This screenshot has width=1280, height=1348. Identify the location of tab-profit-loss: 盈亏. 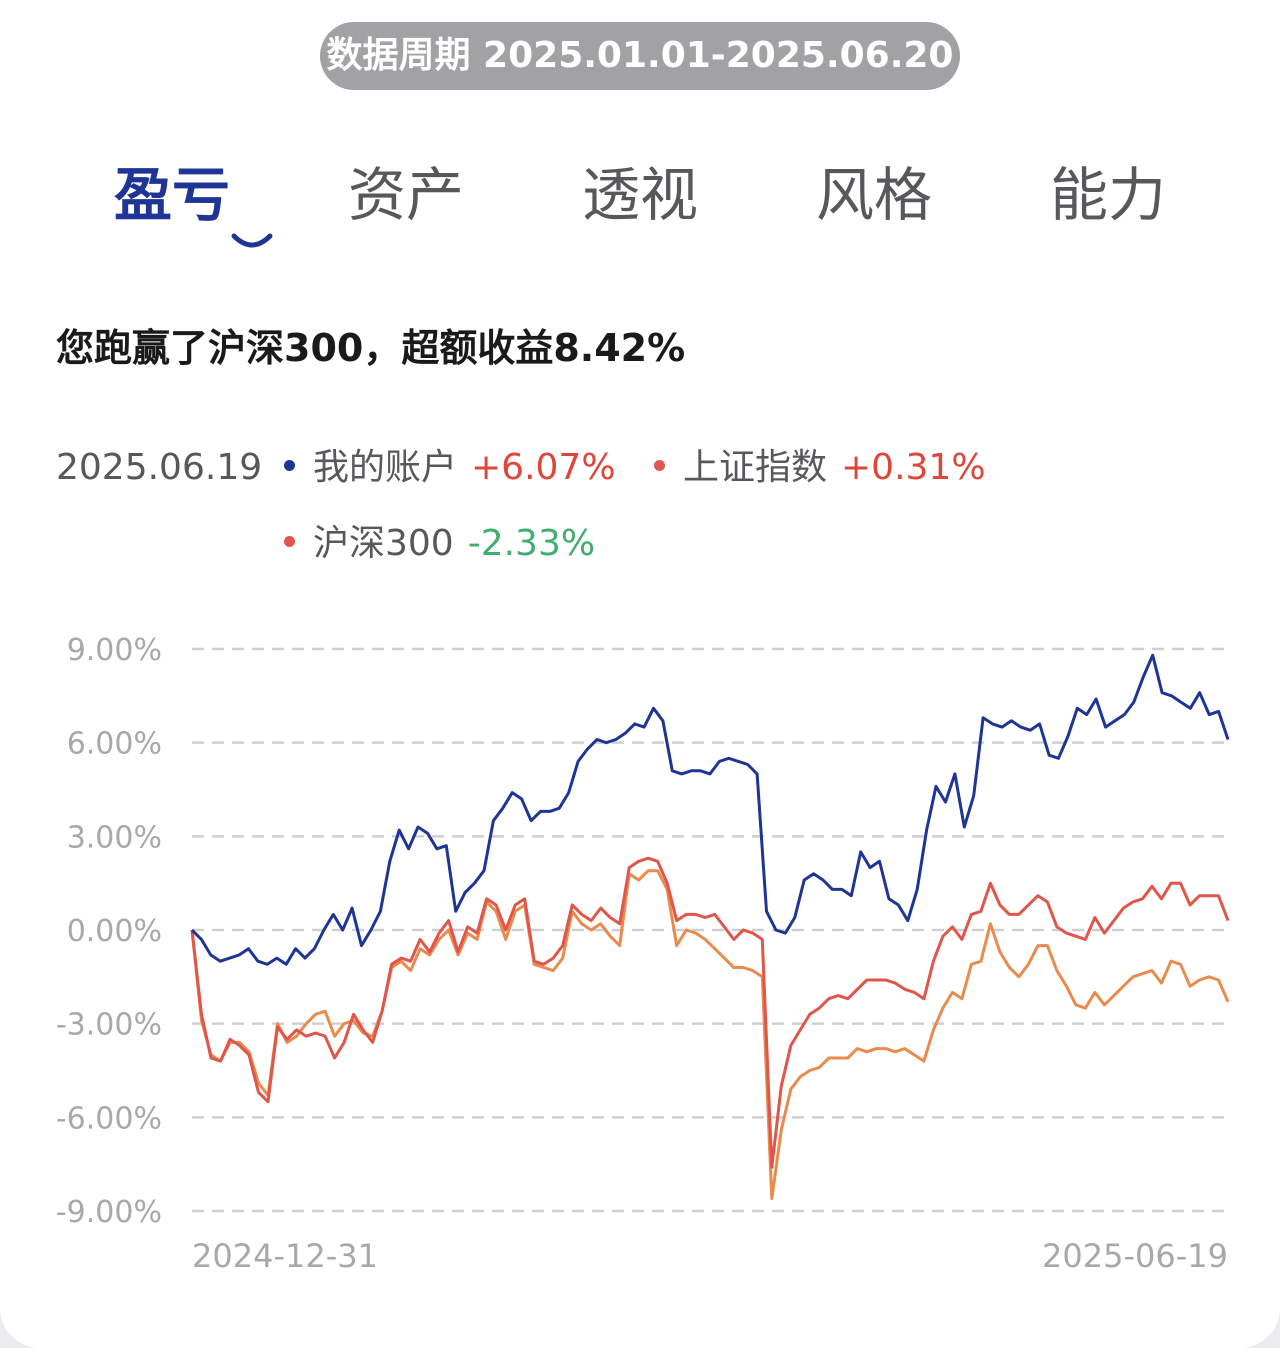
(177, 199).